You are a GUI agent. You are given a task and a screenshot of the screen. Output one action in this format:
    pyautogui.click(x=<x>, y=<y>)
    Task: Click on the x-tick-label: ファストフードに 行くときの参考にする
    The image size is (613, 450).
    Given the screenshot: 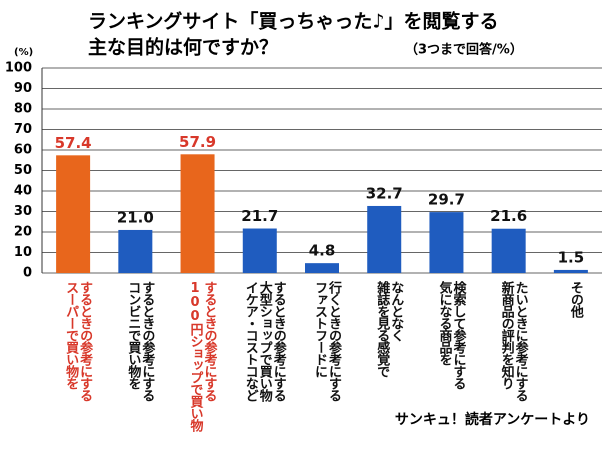 What is the action you would take?
    pyautogui.click(x=326, y=341)
    